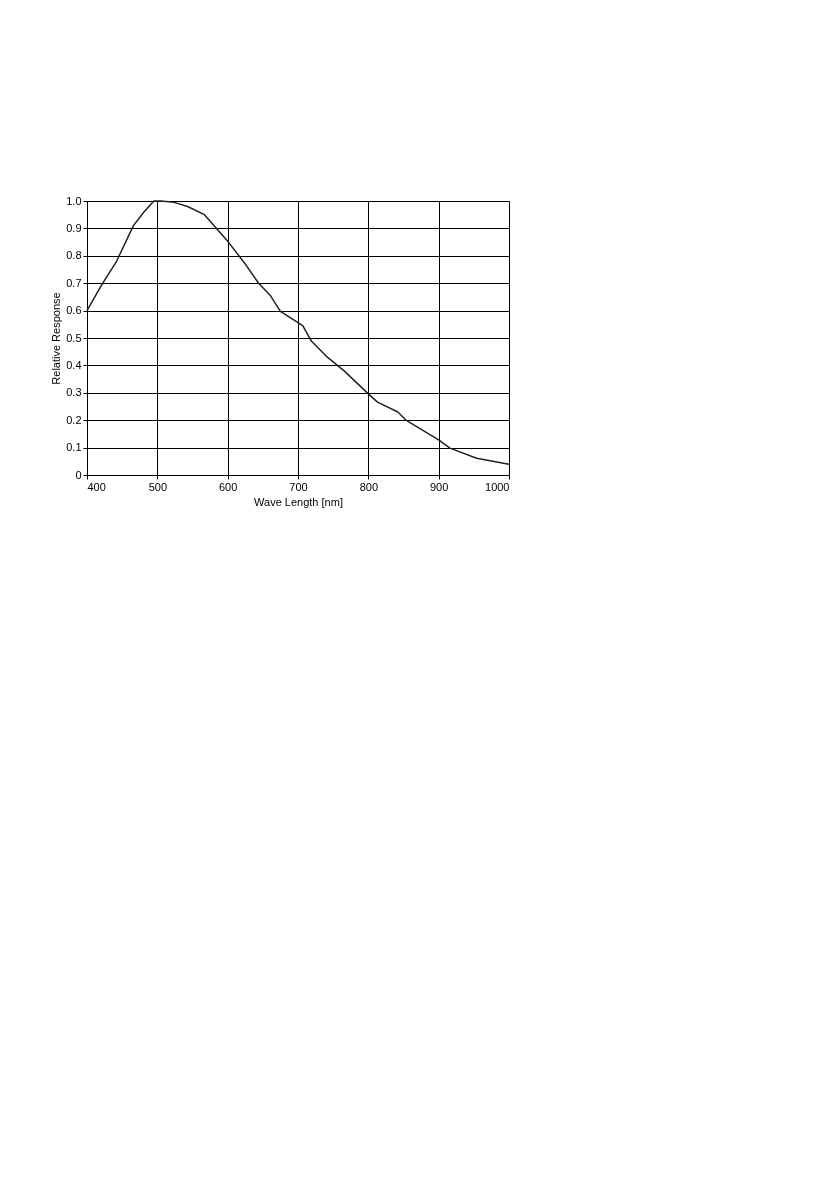 This screenshot has width=840, height=1192. I want to click on x-axis-title: Wave Length [nm], so click(298, 501).